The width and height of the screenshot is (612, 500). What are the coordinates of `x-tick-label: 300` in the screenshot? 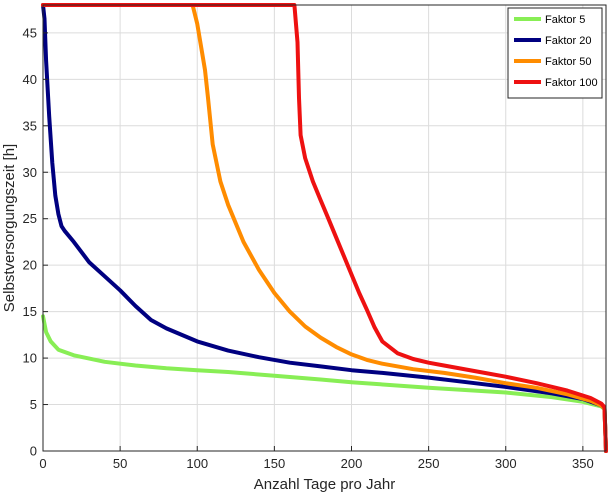 It's located at (506, 463).